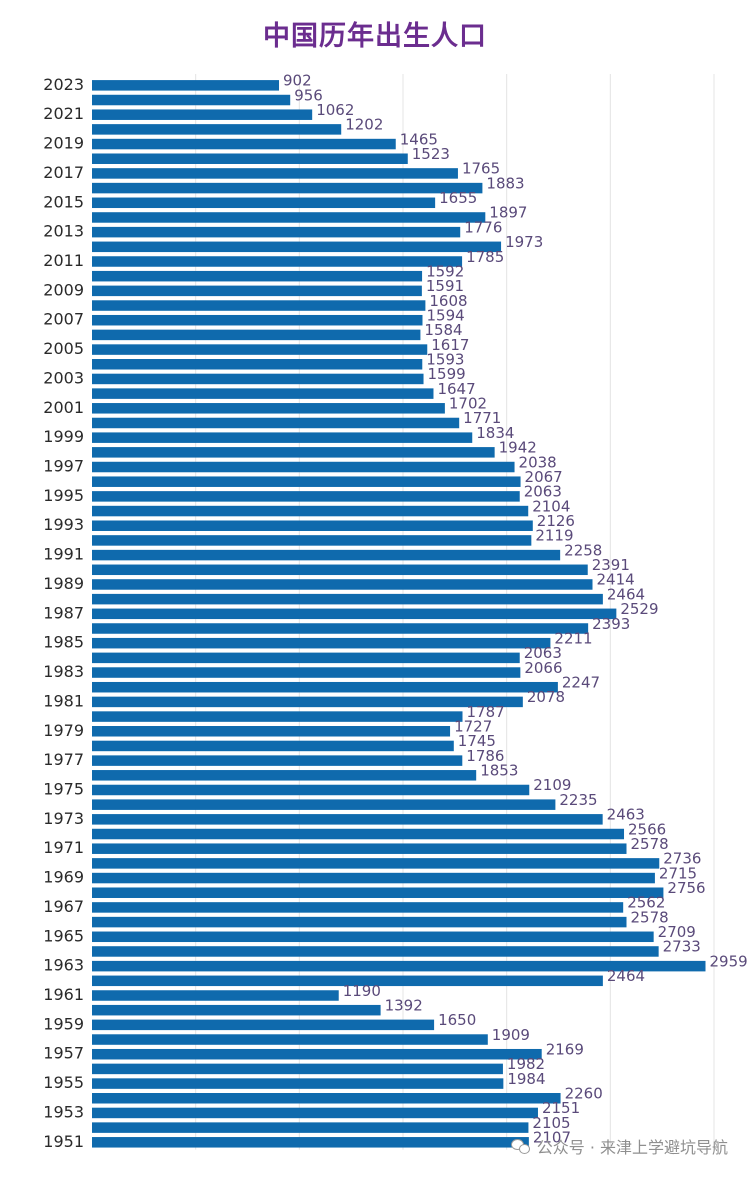  Describe the element at coordinates (458, 198) in the screenshot. I see `data-label: 1655` at that location.